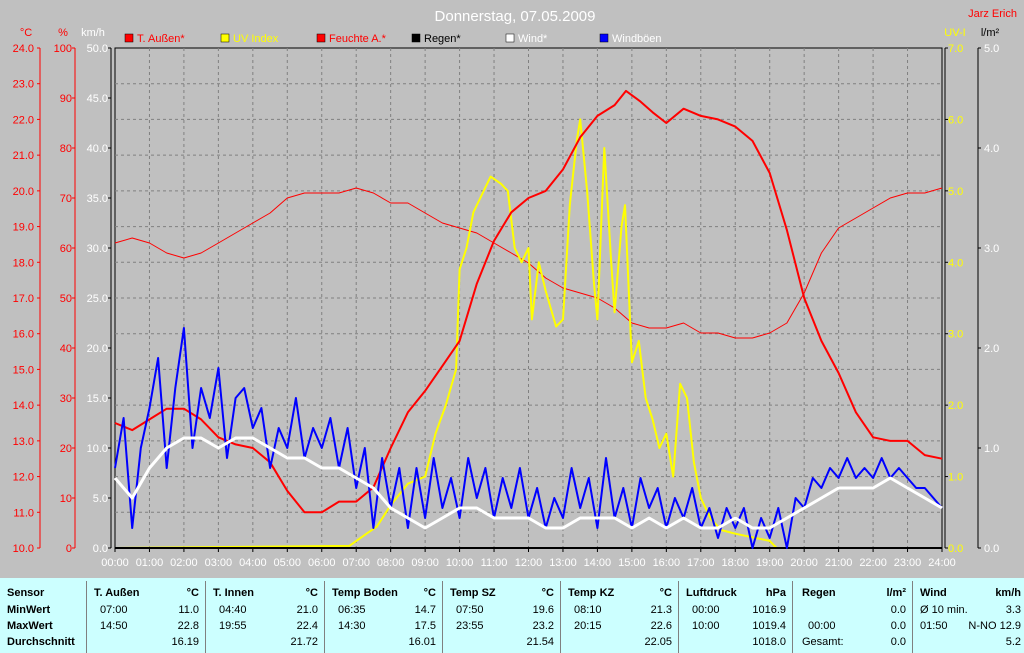  I want to click on temp-tick-label: 15.0, so click(23, 370).